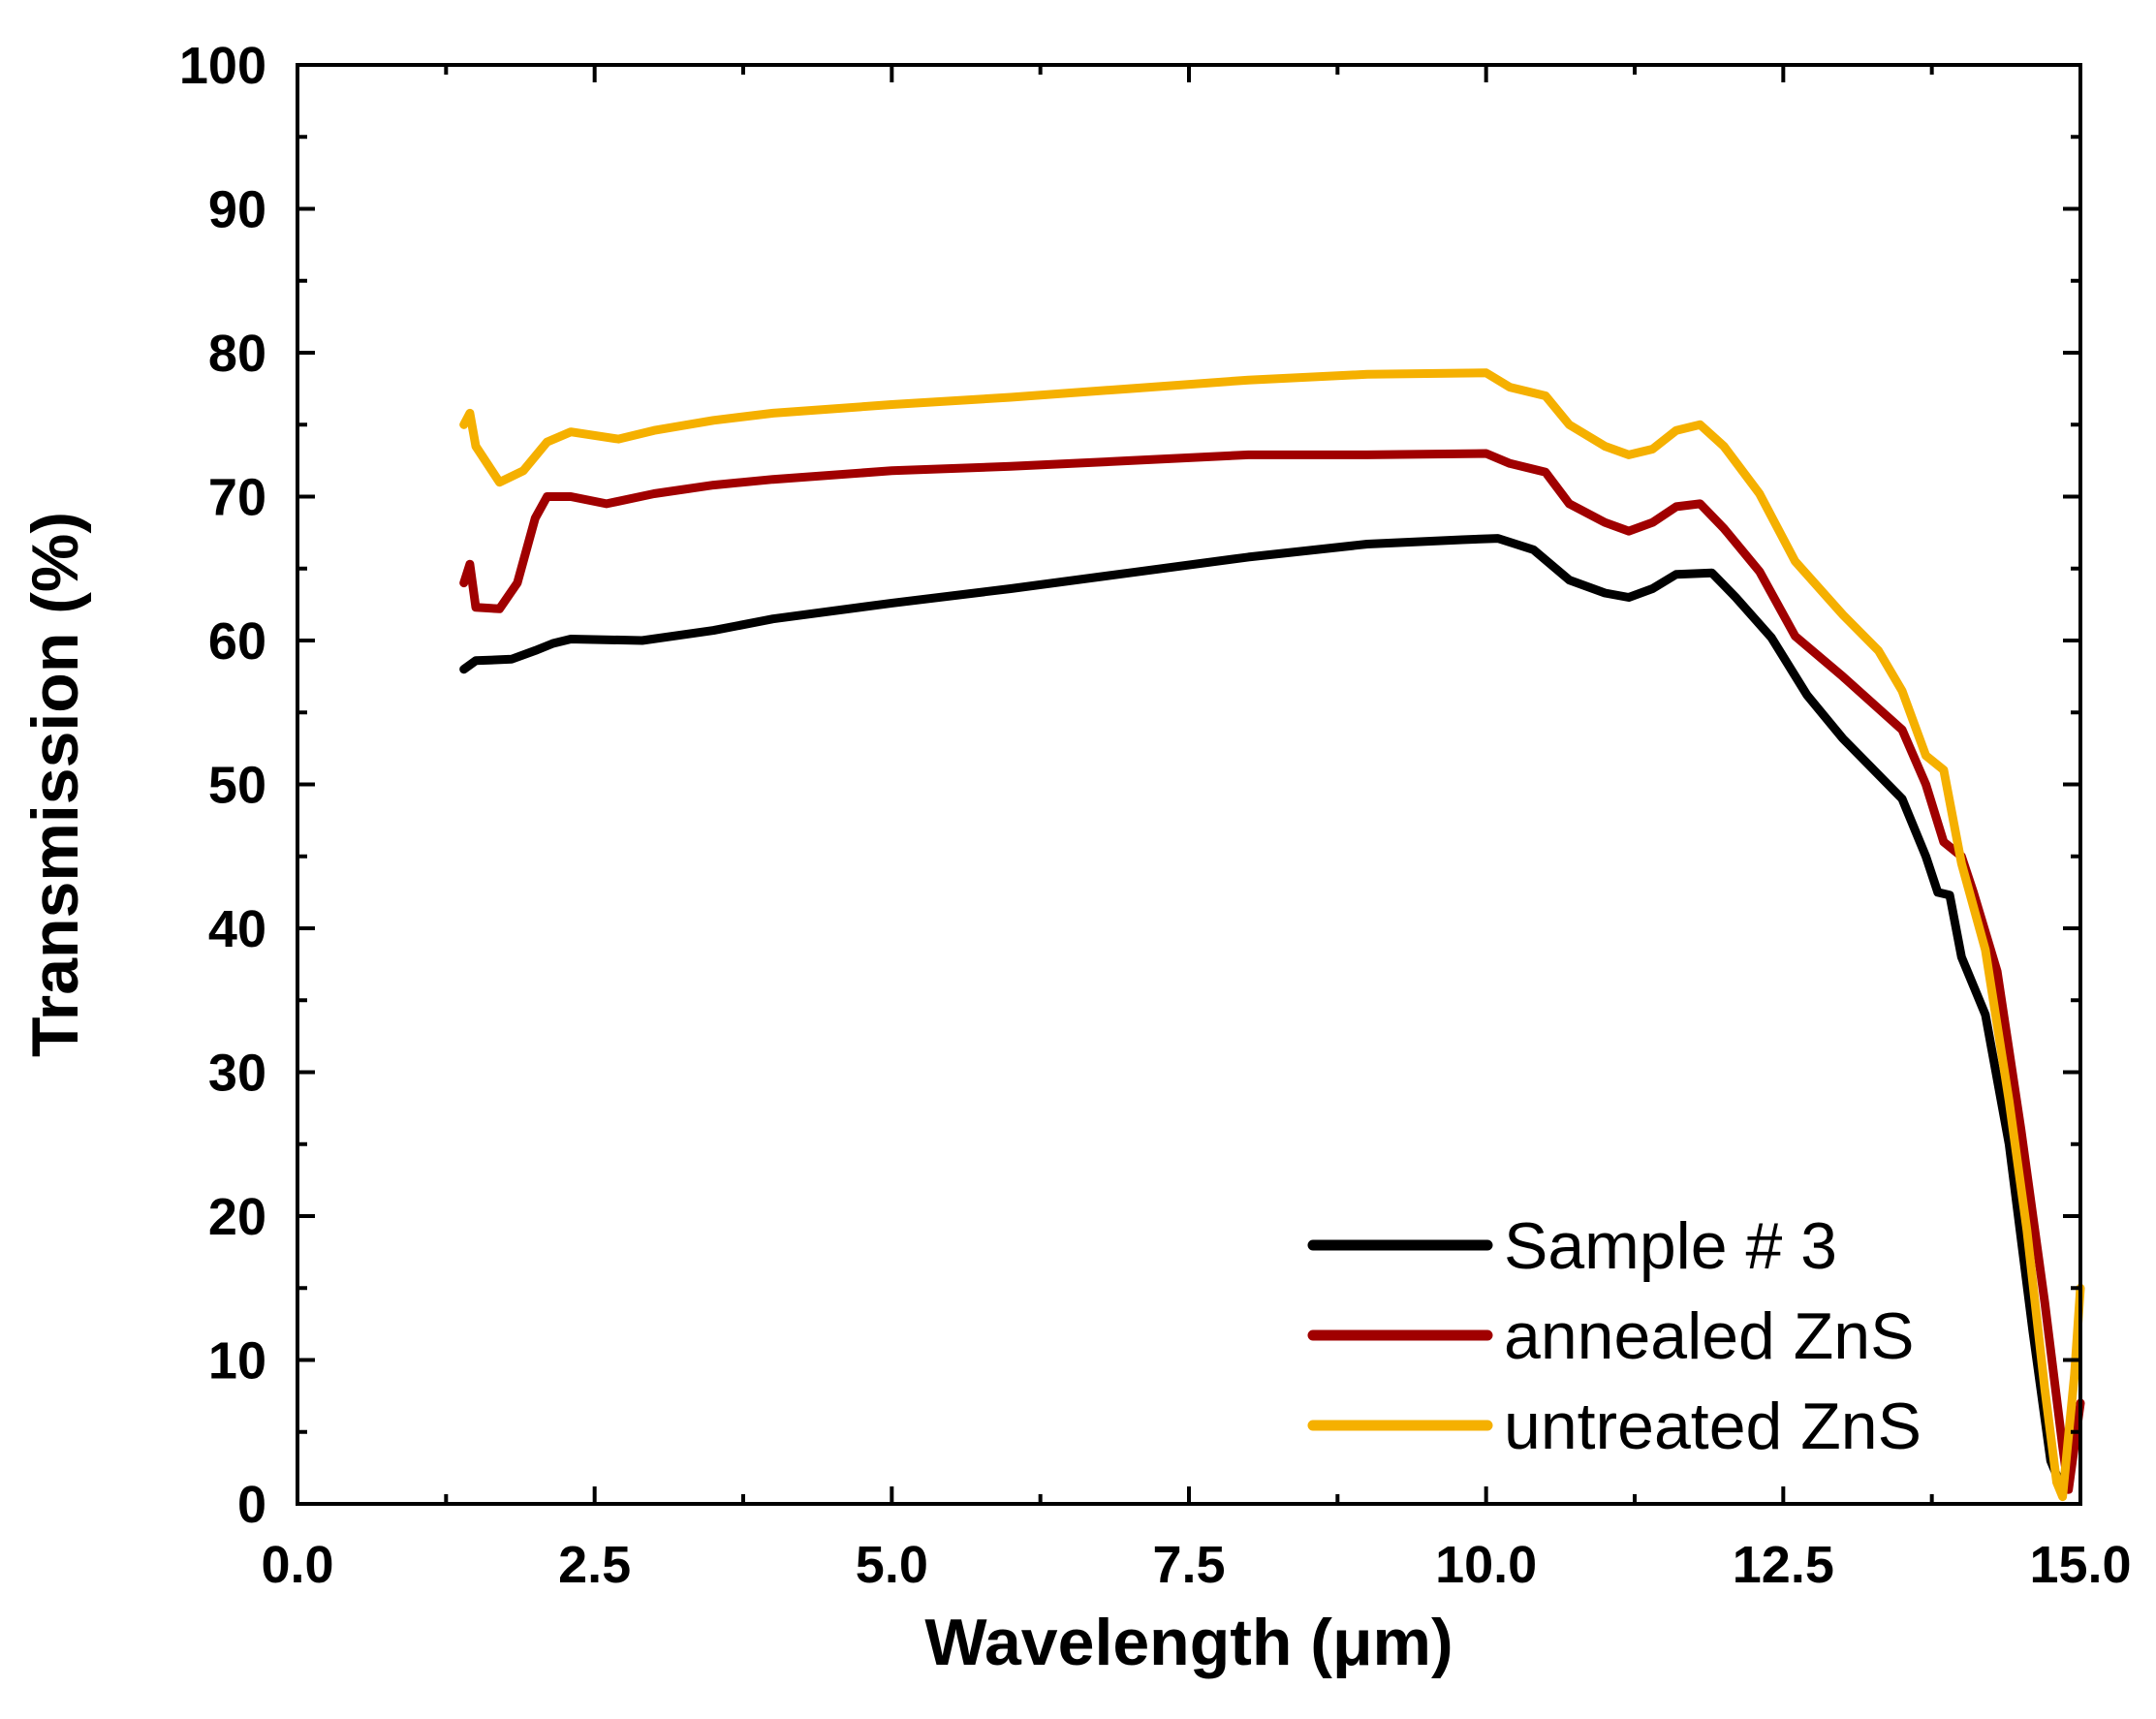 The image size is (2156, 1719). I want to click on x-tick-label: 2.5, so click(595, 1565).